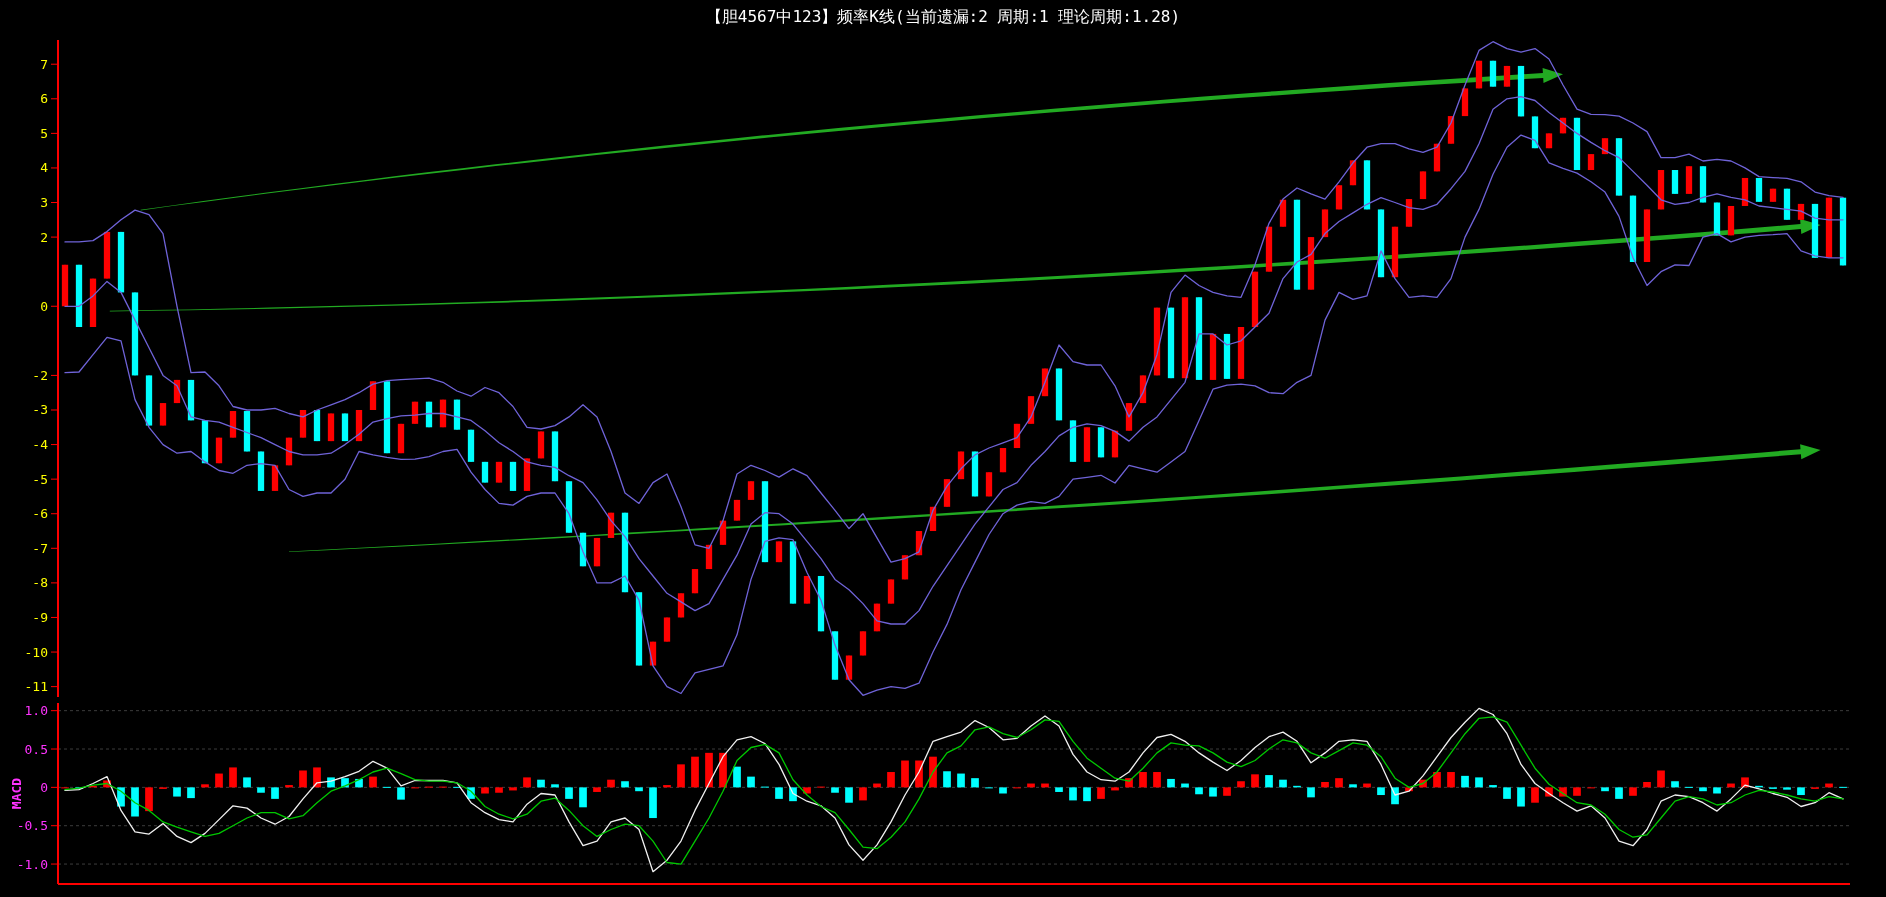 The width and height of the screenshot is (1886, 897). Describe the element at coordinates (32, 826) in the screenshot. I see `y-tick-label: -0.5` at that location.